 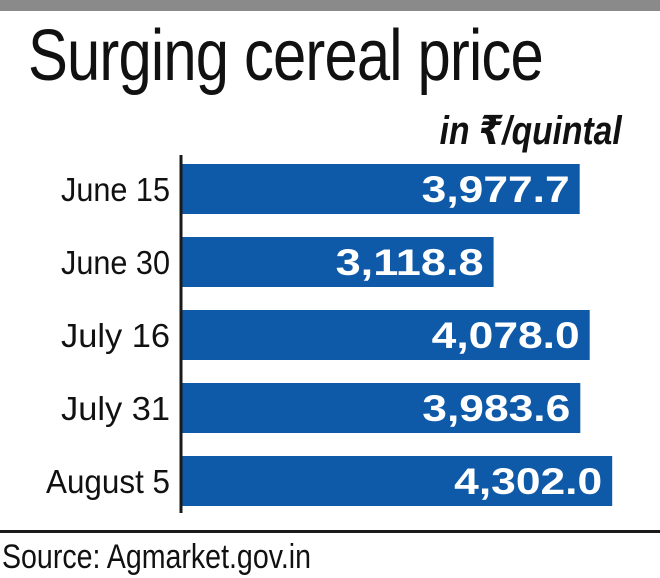 I want to click on value-label: 4,302.0, so click(x=528, y=481).